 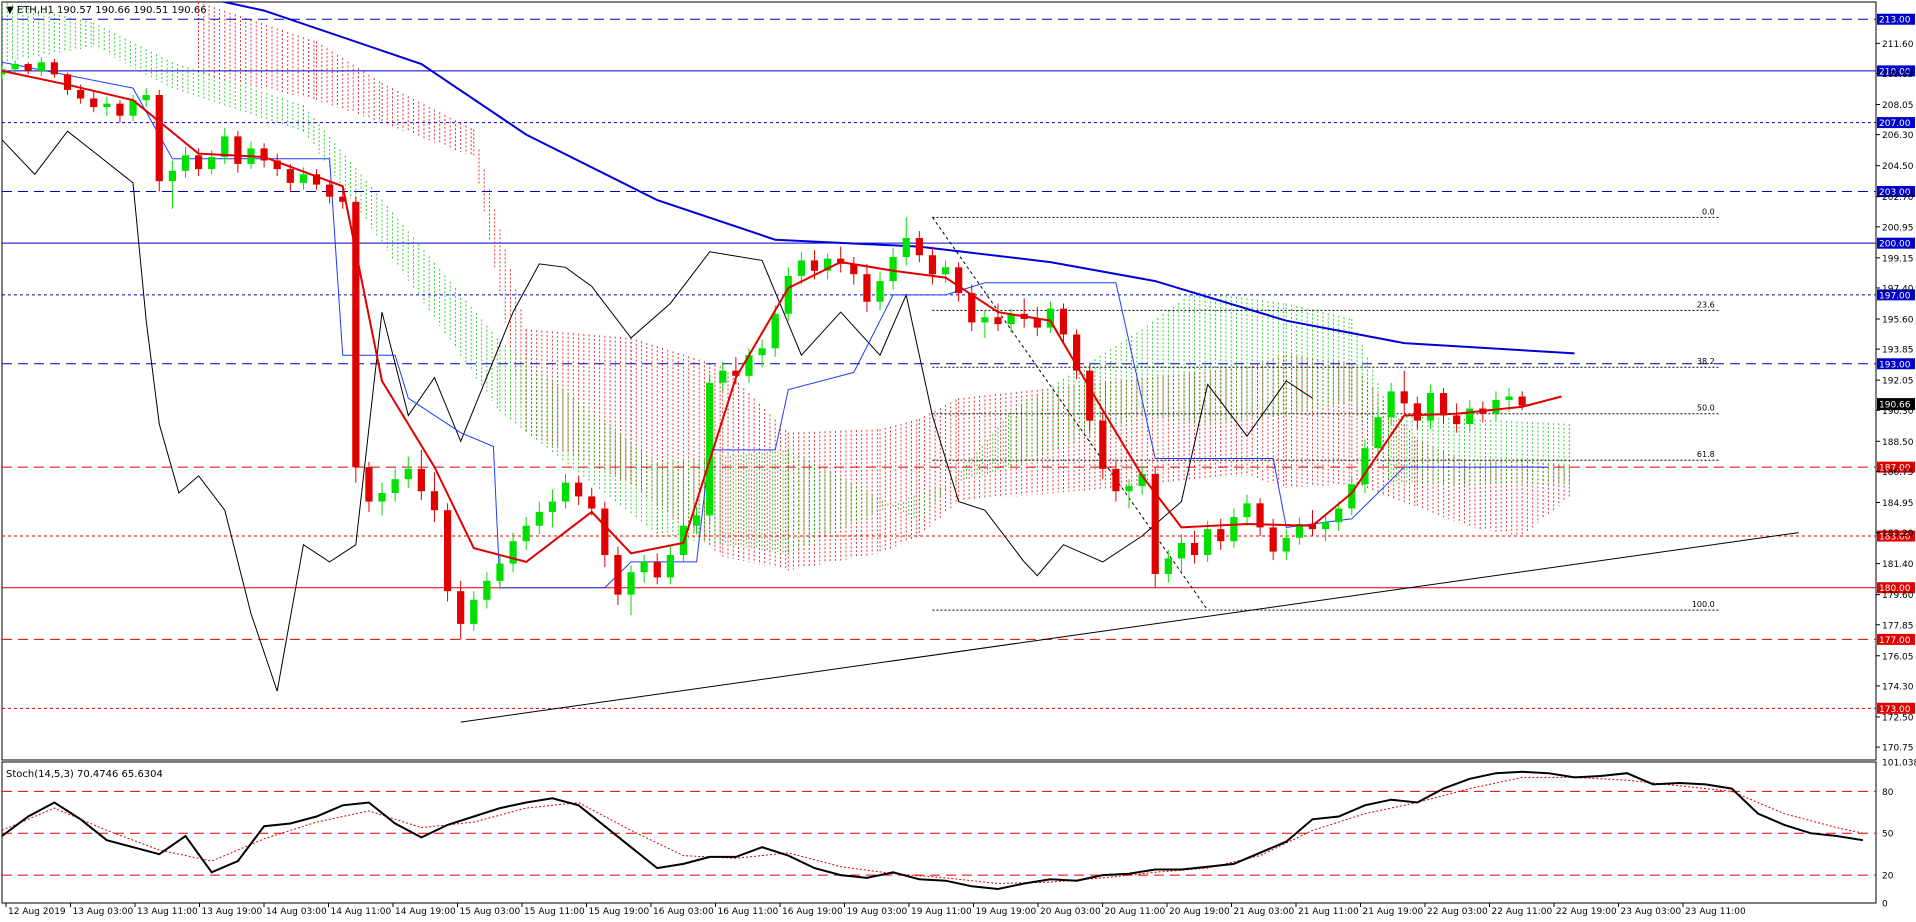 I want to click on price-axis-tick-label: 181.40, so click(x=1898, y=565).